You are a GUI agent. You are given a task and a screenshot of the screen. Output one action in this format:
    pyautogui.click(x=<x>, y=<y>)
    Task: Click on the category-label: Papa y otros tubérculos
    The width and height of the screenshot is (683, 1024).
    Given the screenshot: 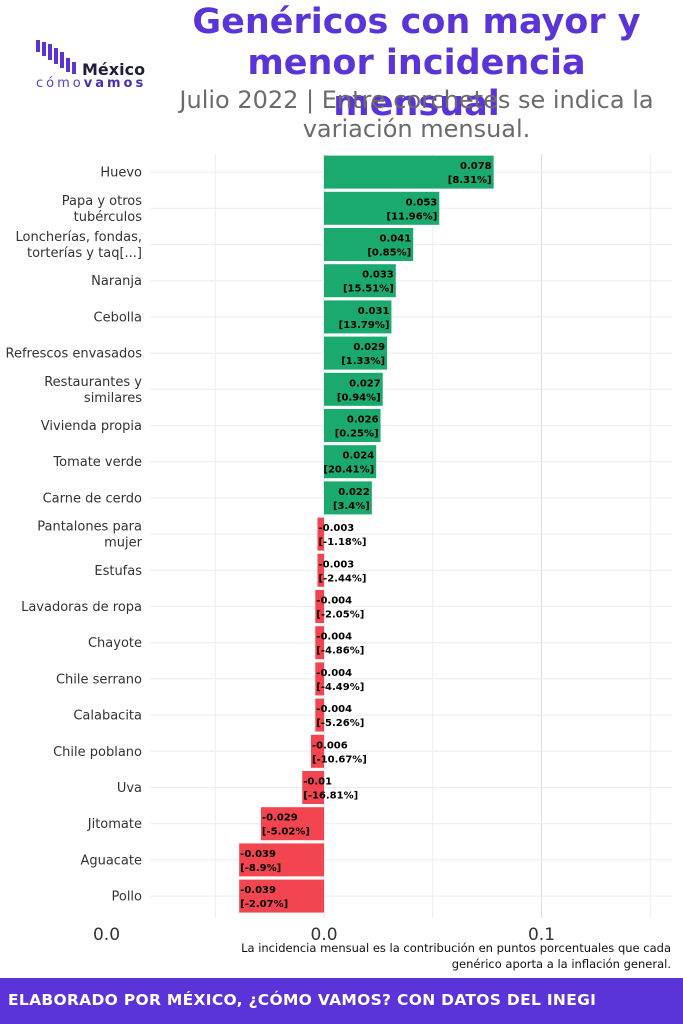 What is the action you would take?
    pyautogui.click(x=102, y=209)
    